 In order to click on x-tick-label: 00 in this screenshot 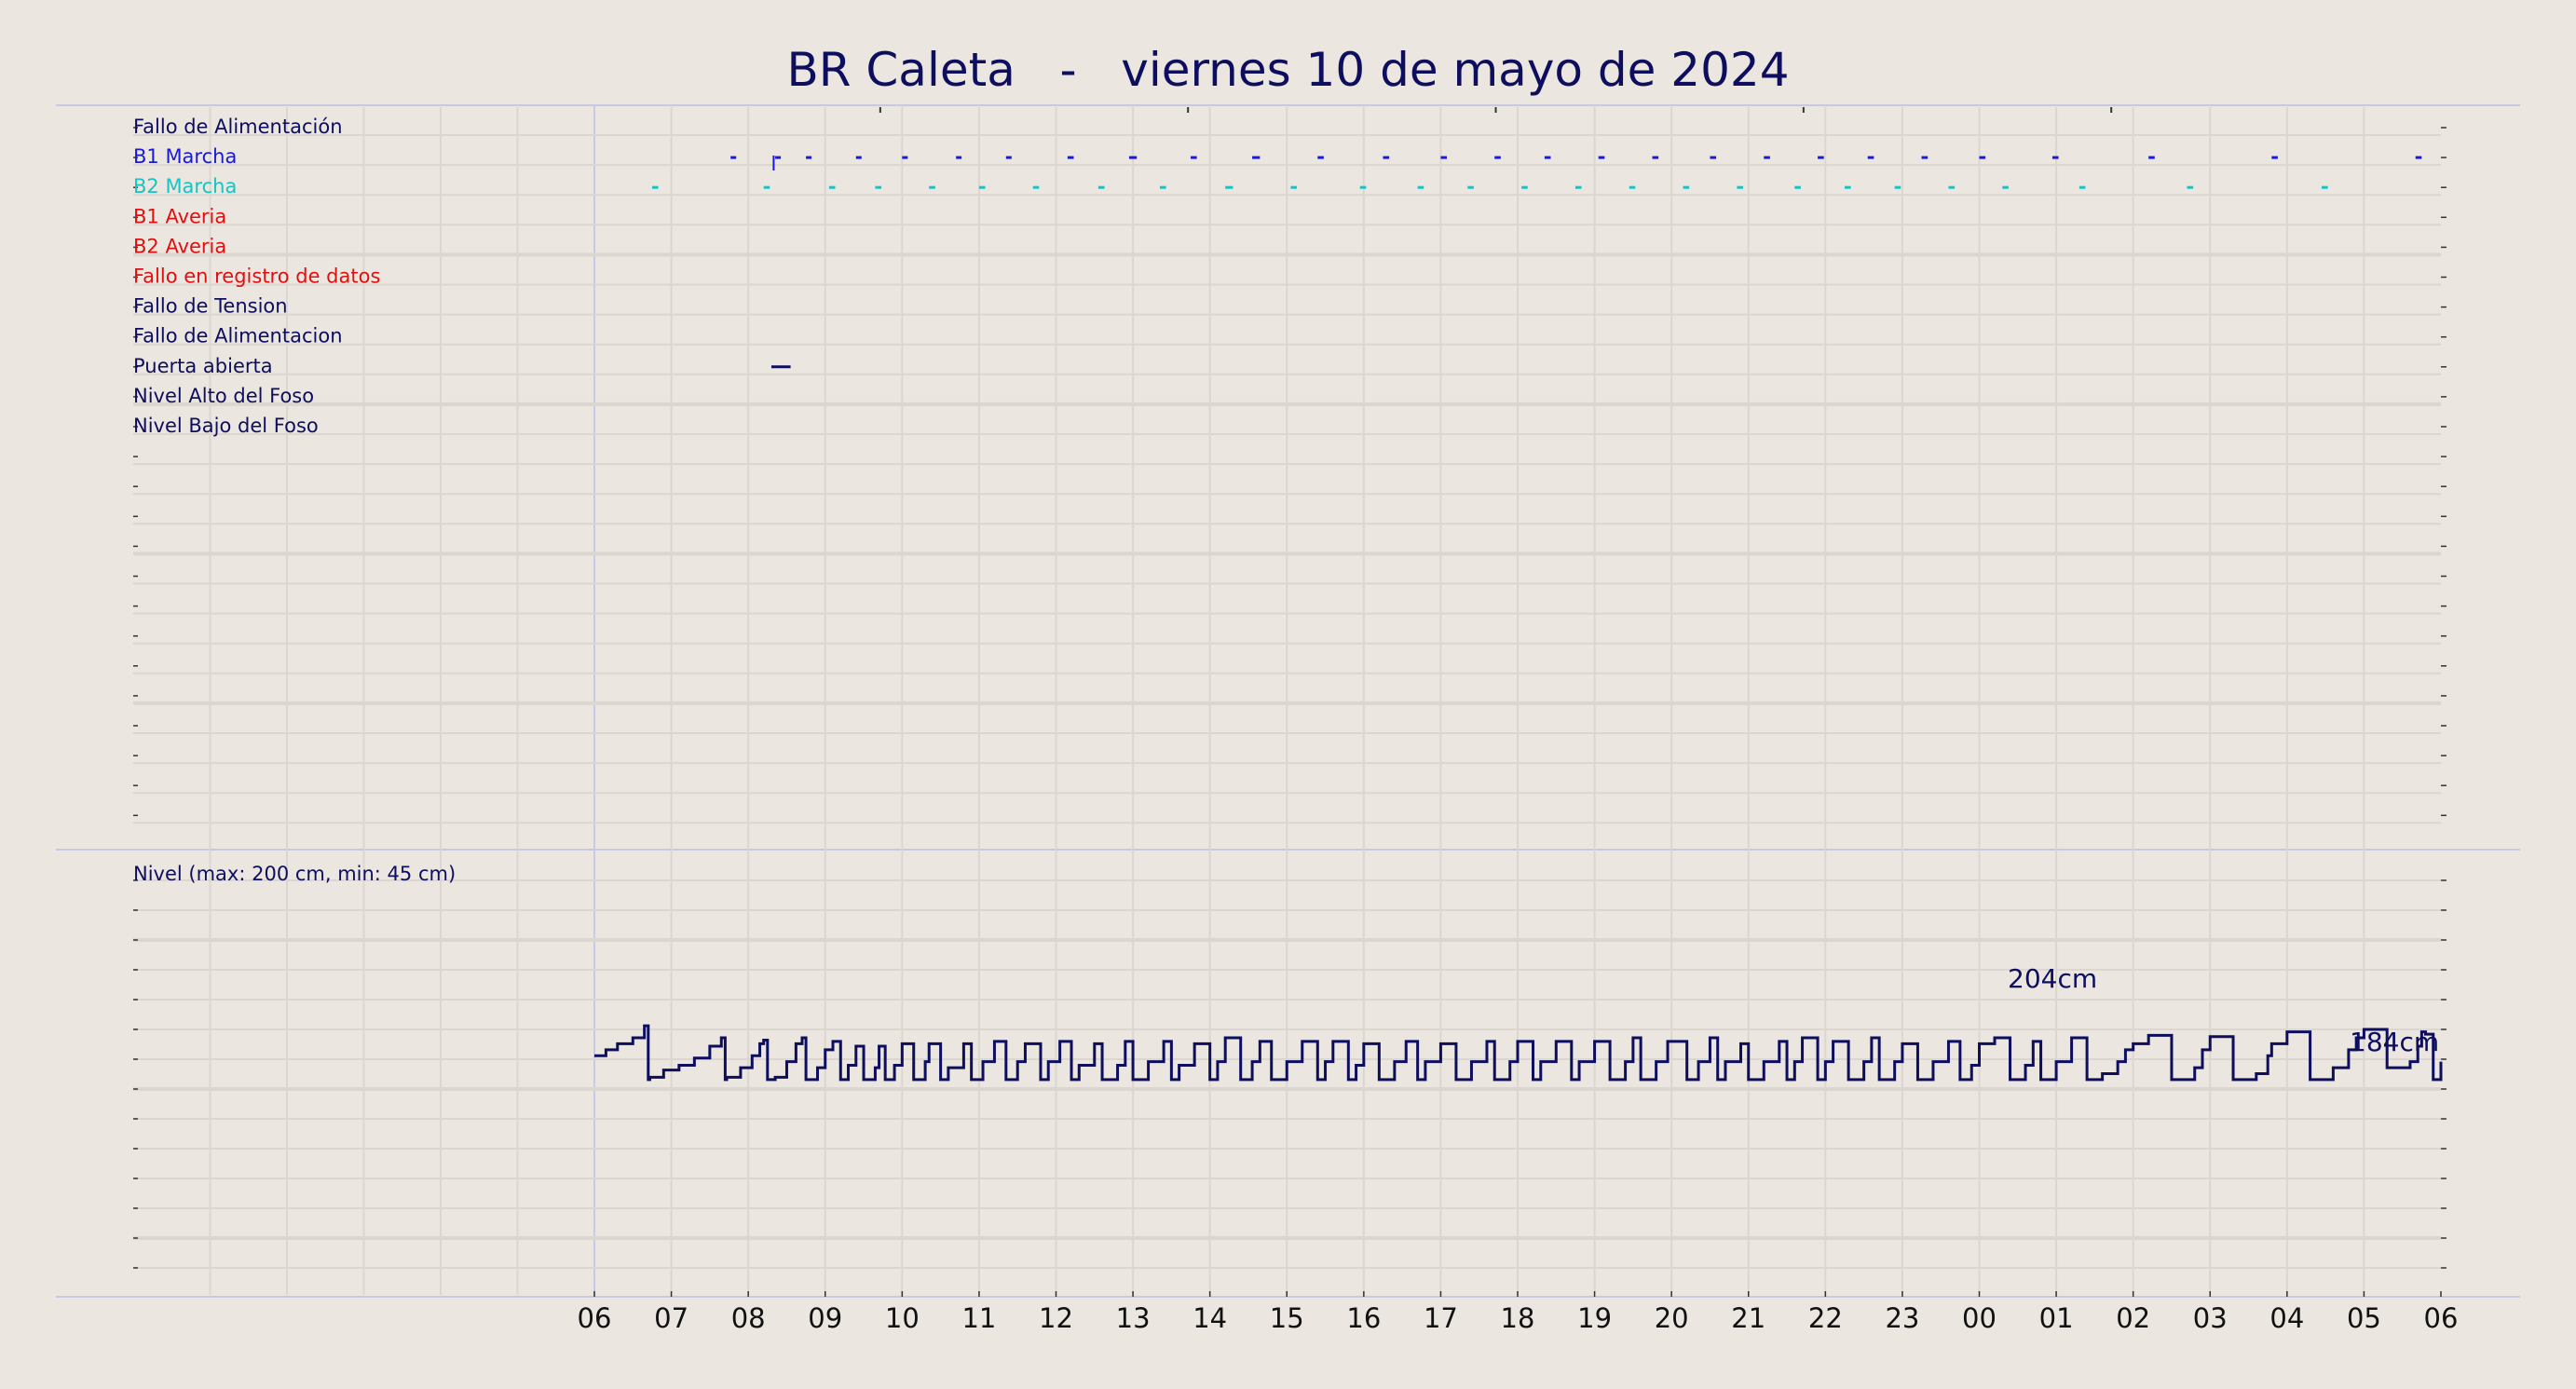, I will do `click(1979, 1318)`.